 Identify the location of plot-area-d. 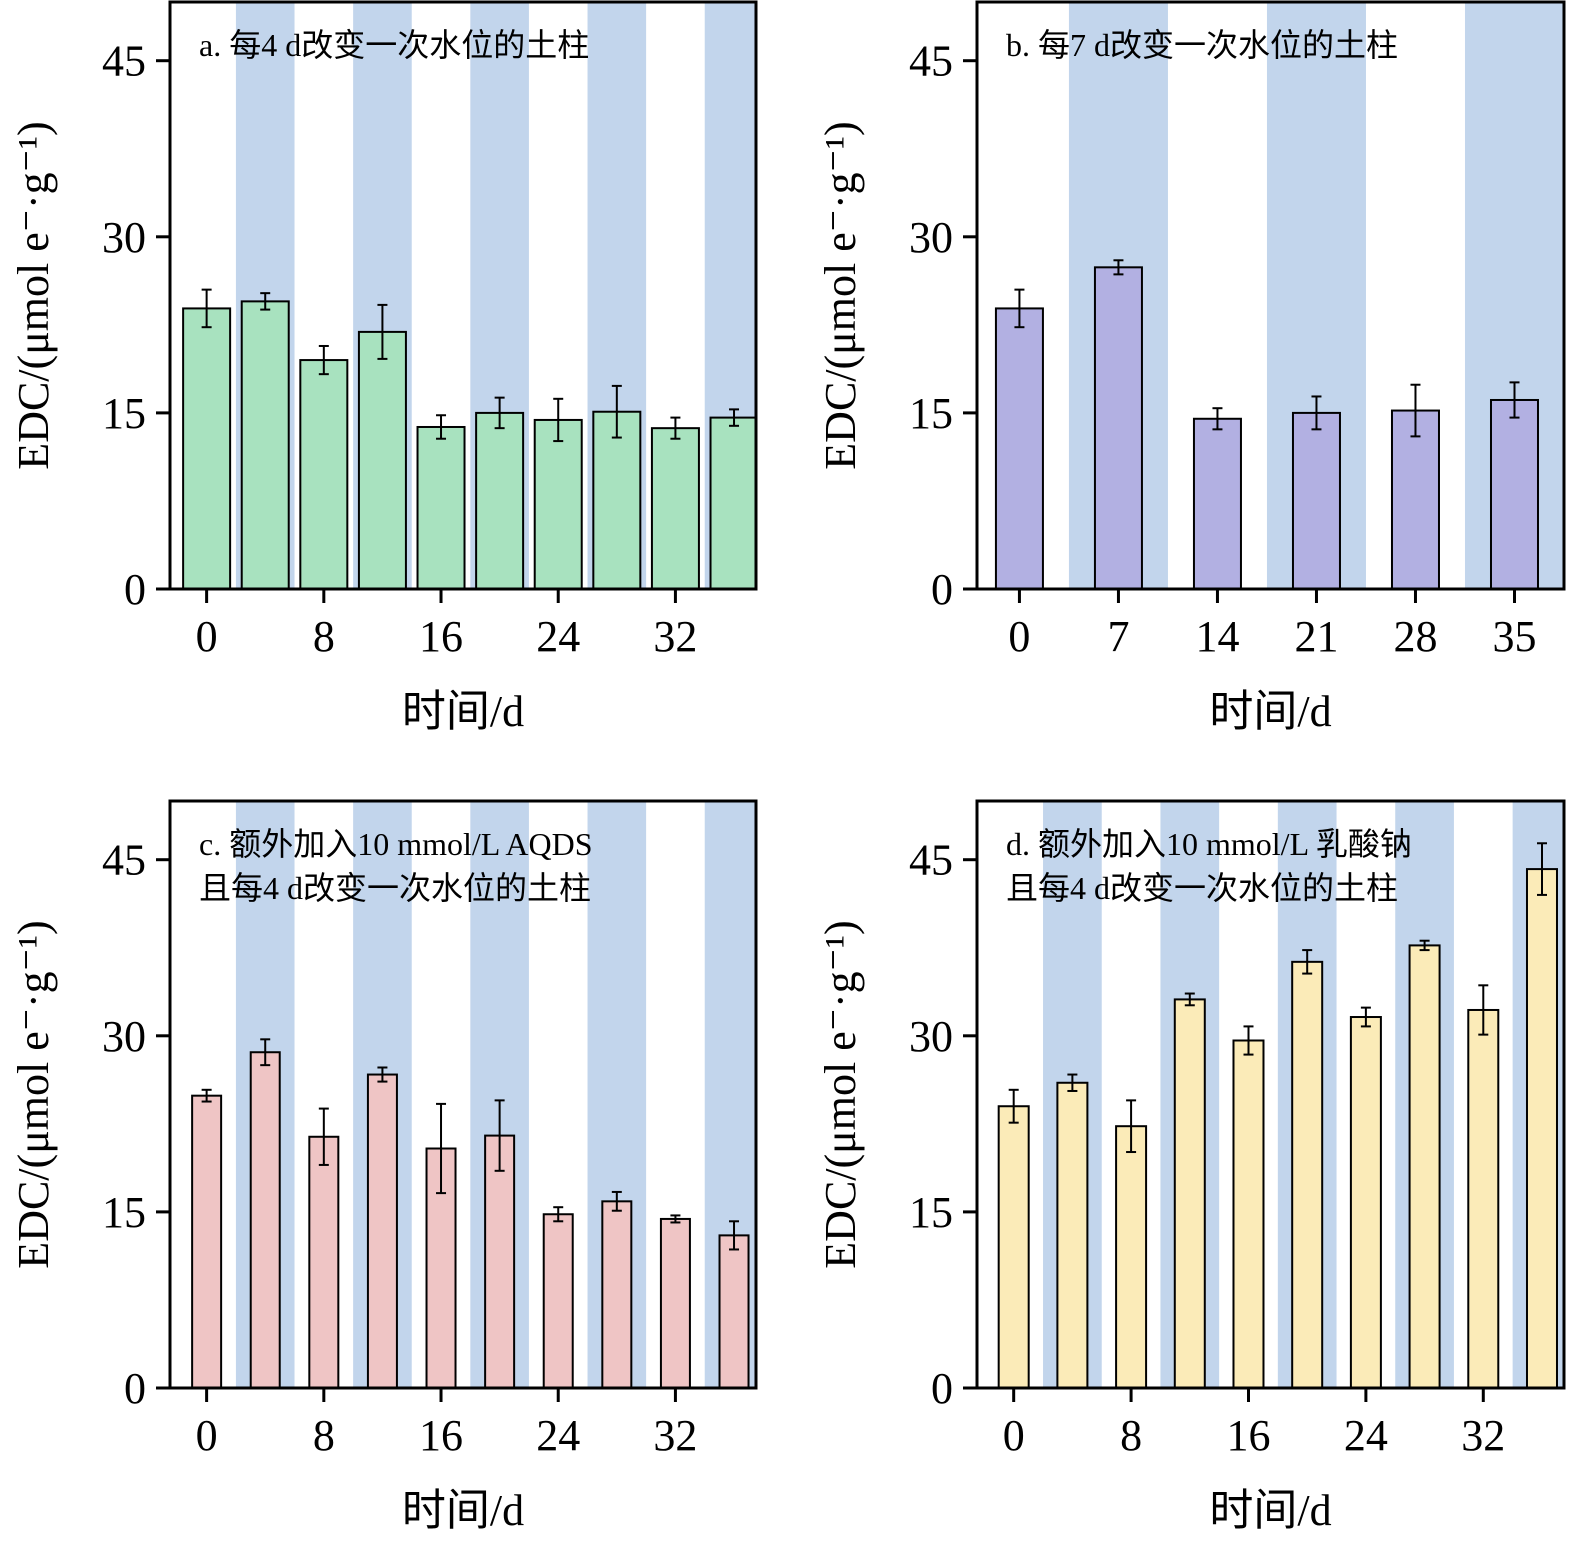
(1280, 1094).